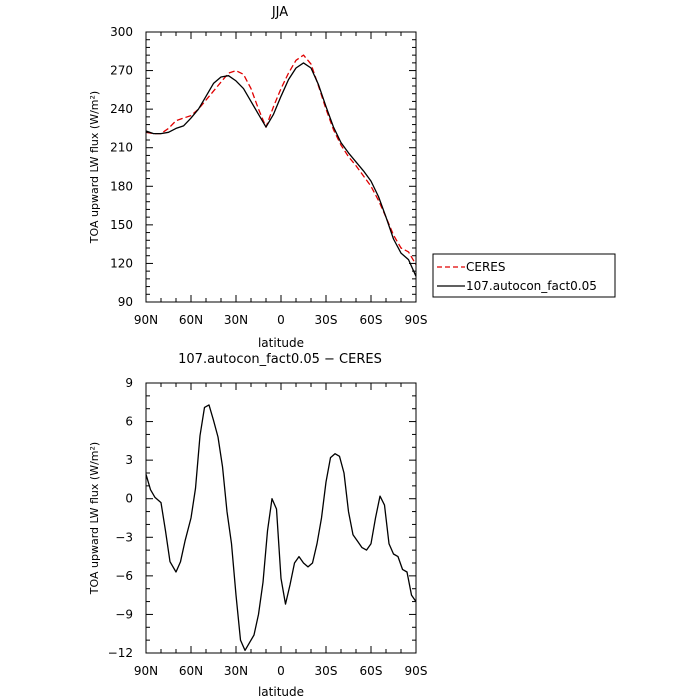 This screenshot has width=700, height=700. I want to click on series-line-ceres, so click(281, 160).